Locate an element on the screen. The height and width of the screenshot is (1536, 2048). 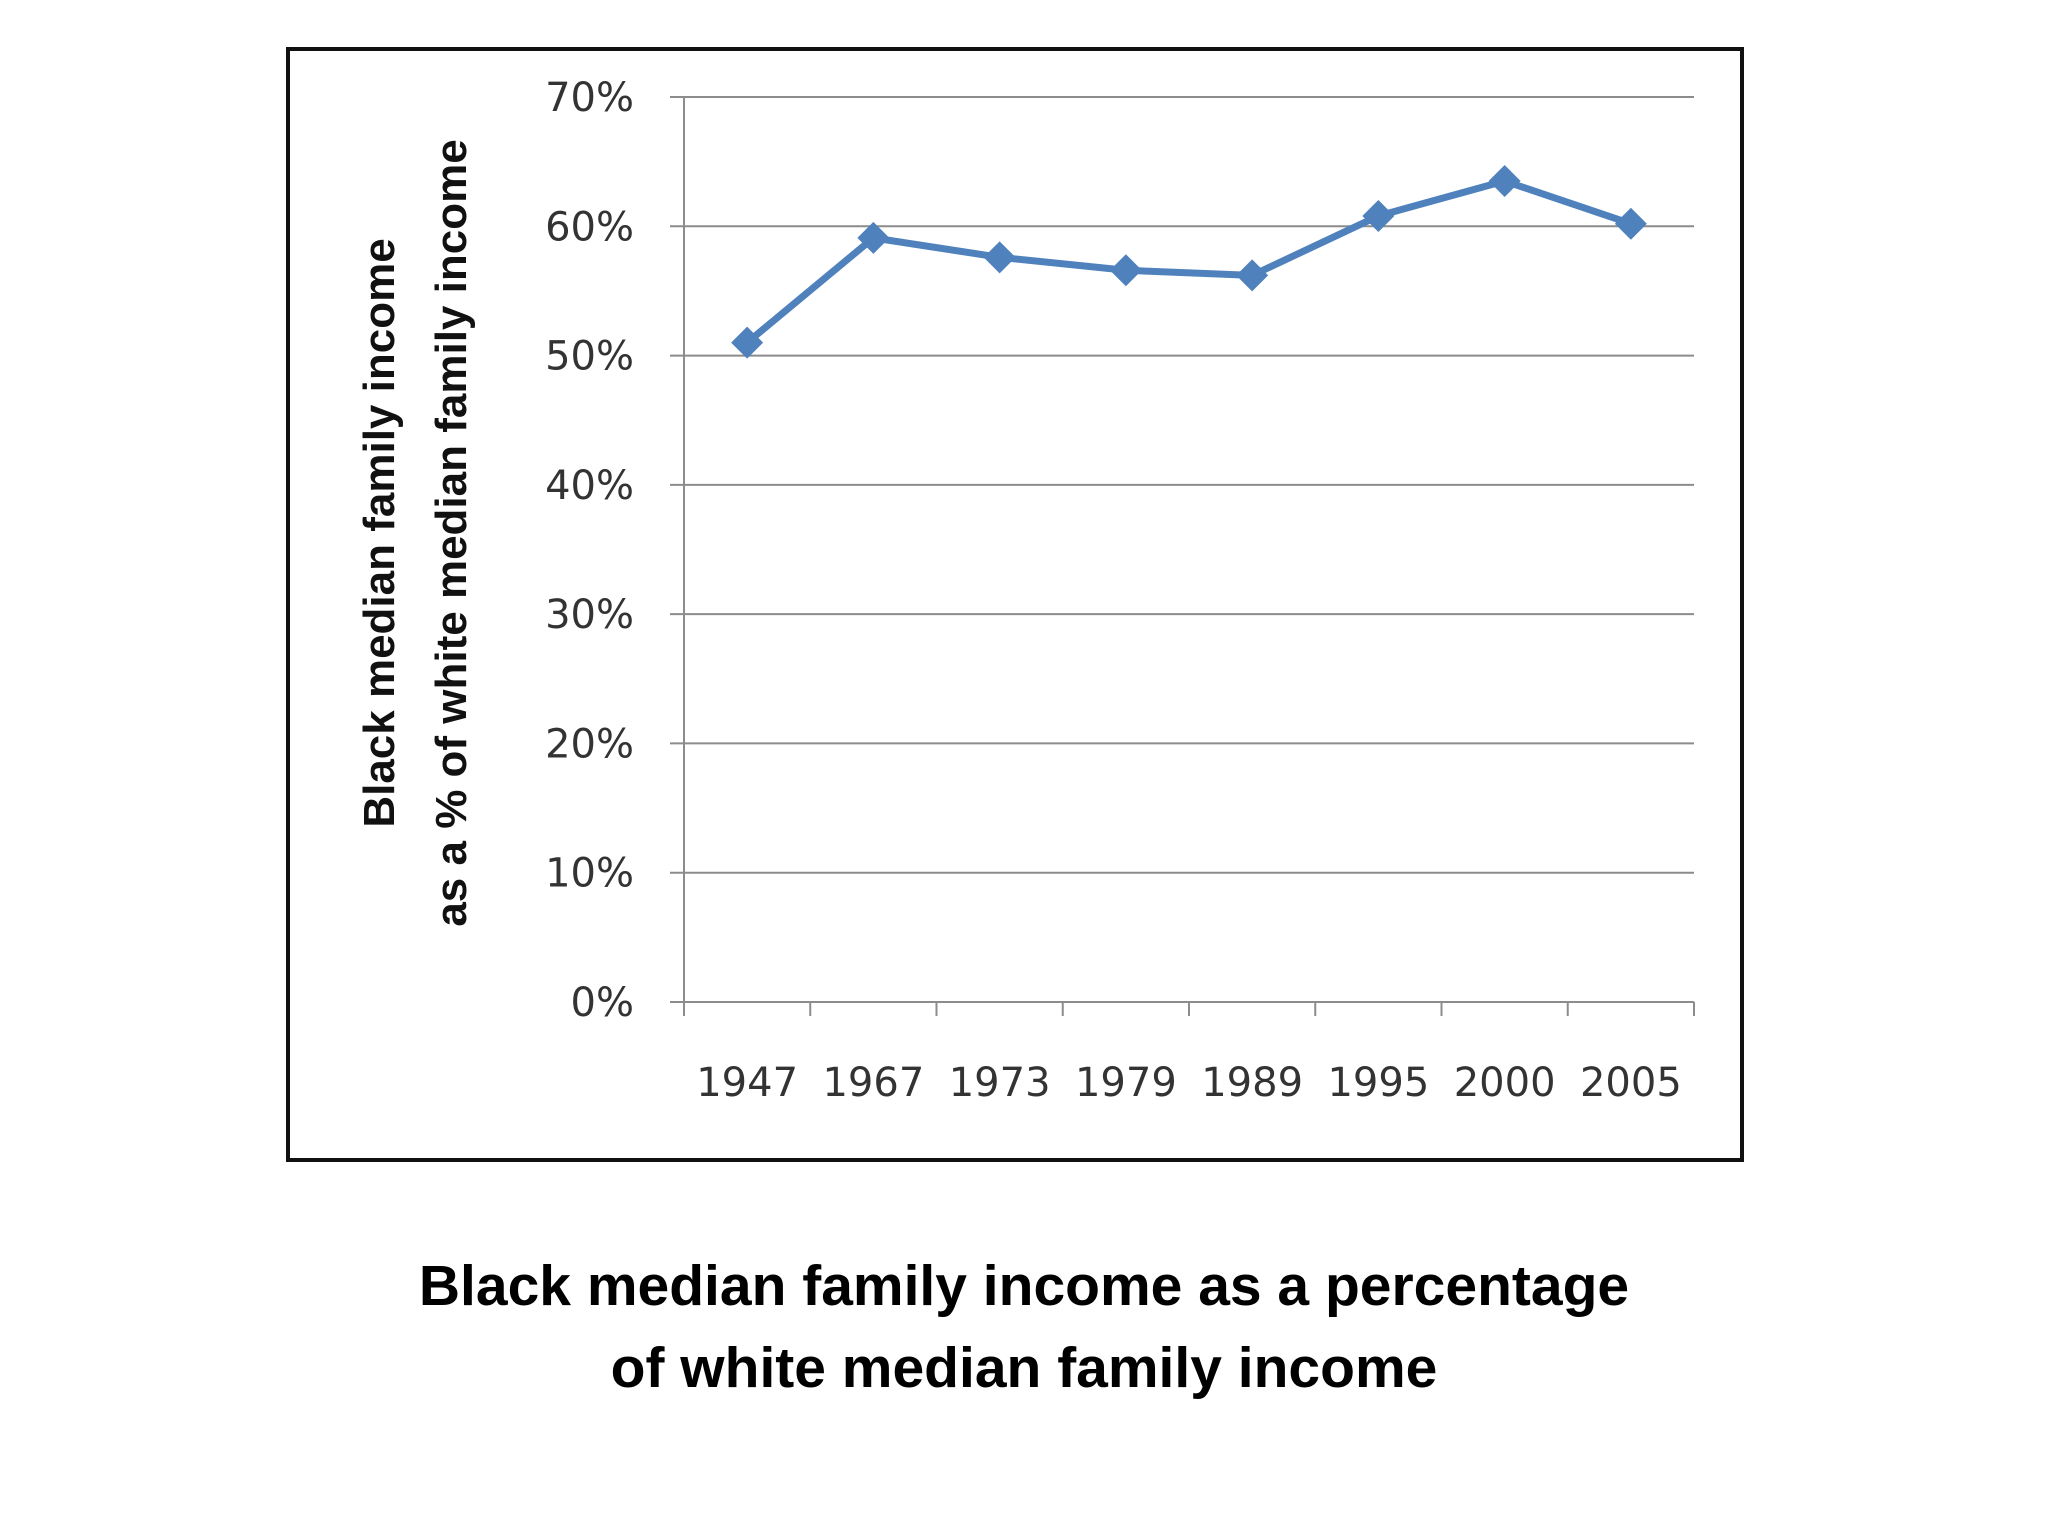
y-axis-title-line-1: Black median family income is located at coordinates (379, 532).